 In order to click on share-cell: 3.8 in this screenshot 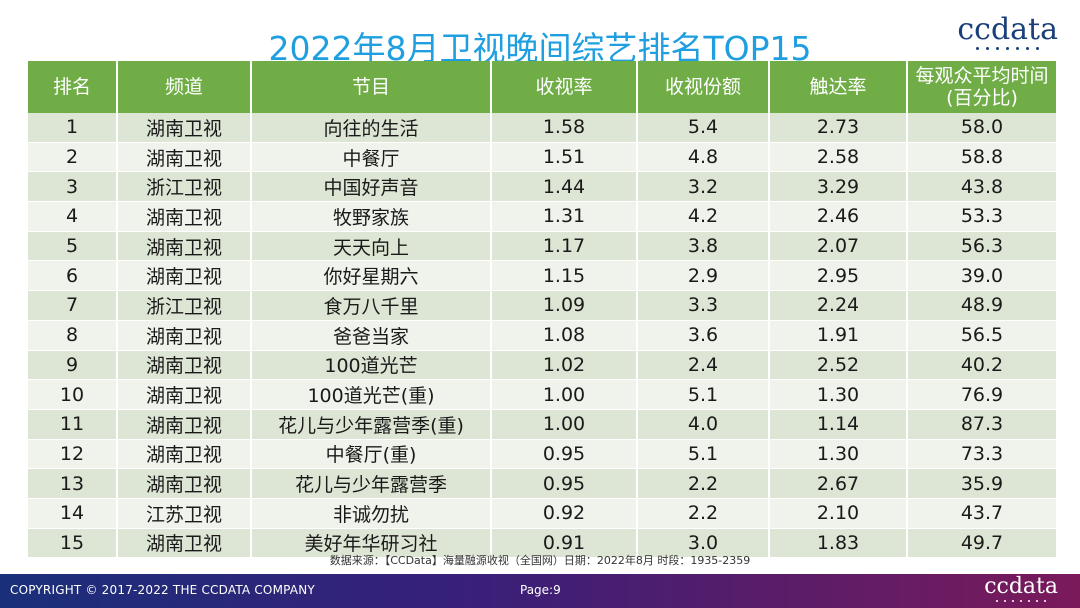, I will do `click(703, 246)`.